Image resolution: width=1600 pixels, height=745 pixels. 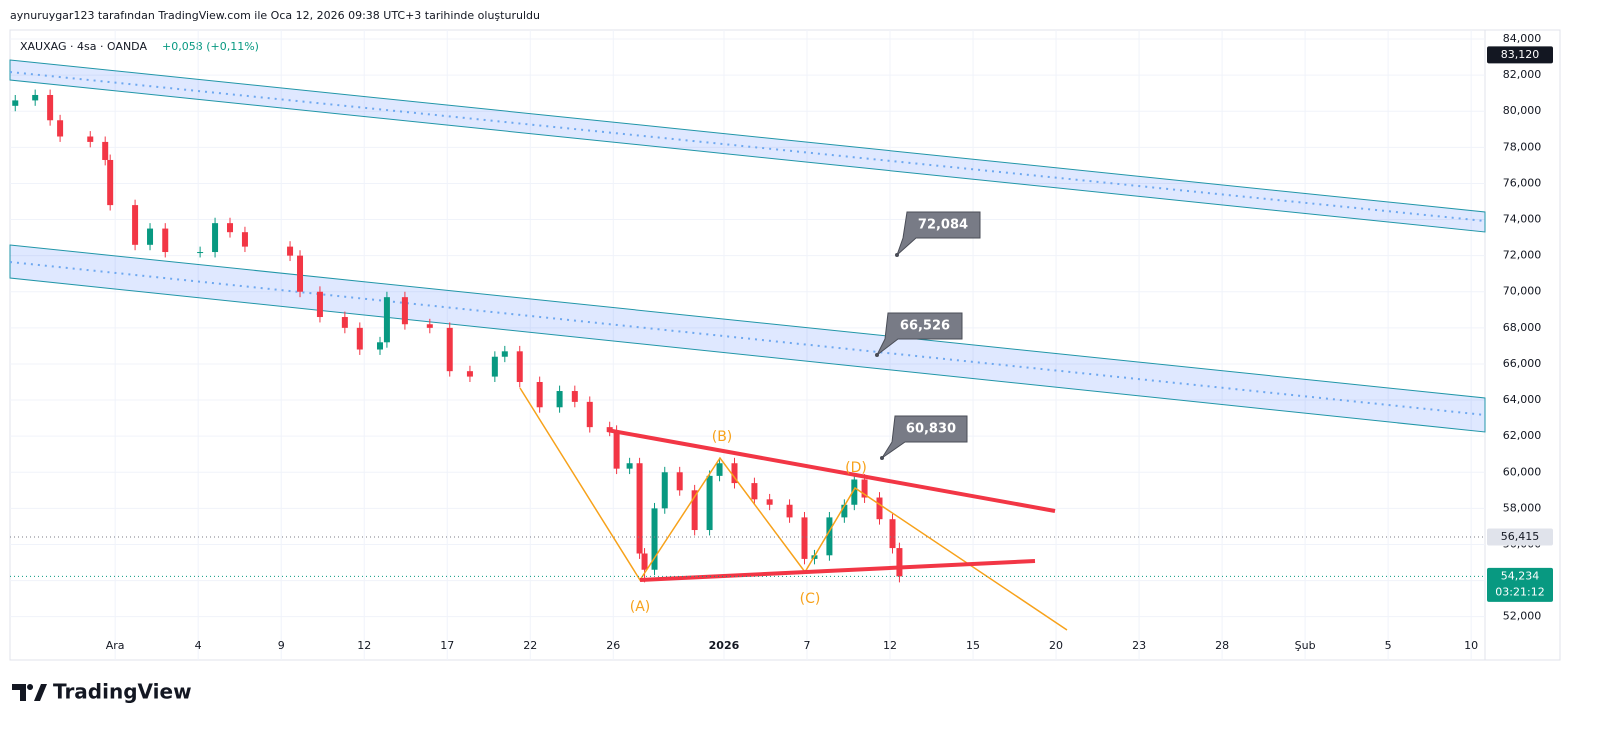 What do you see at coordinates (1471, 645) in the screenshot?
I see `x-tick-label: 10` at bounding box center [1471, 645].